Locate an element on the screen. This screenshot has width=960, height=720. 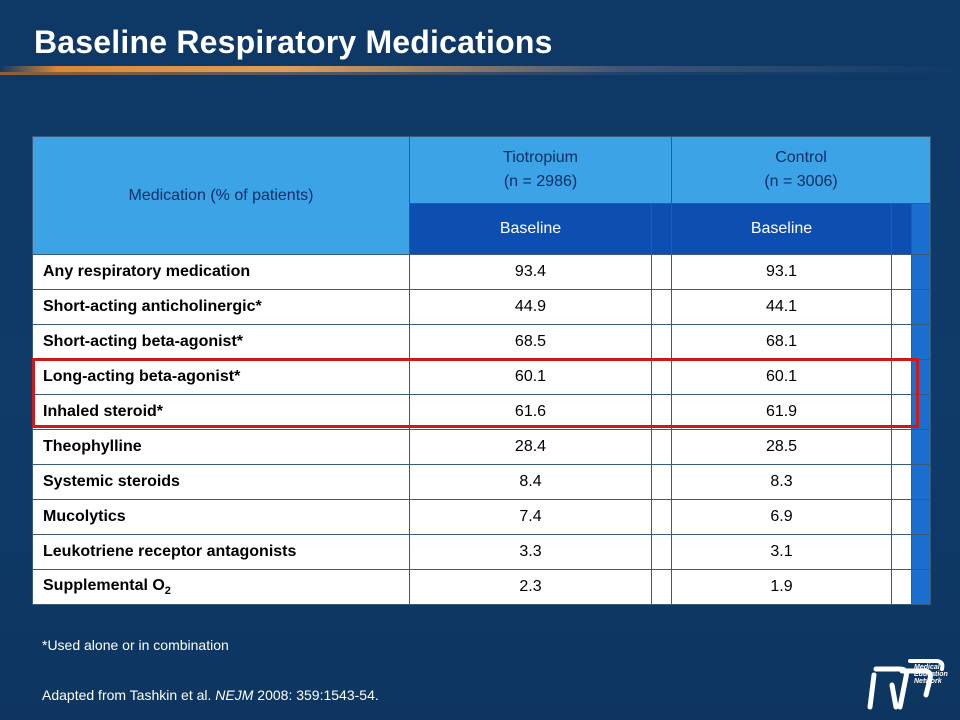
tiotropium-group-name: Tiotropium is located at coordinates (540, 157).